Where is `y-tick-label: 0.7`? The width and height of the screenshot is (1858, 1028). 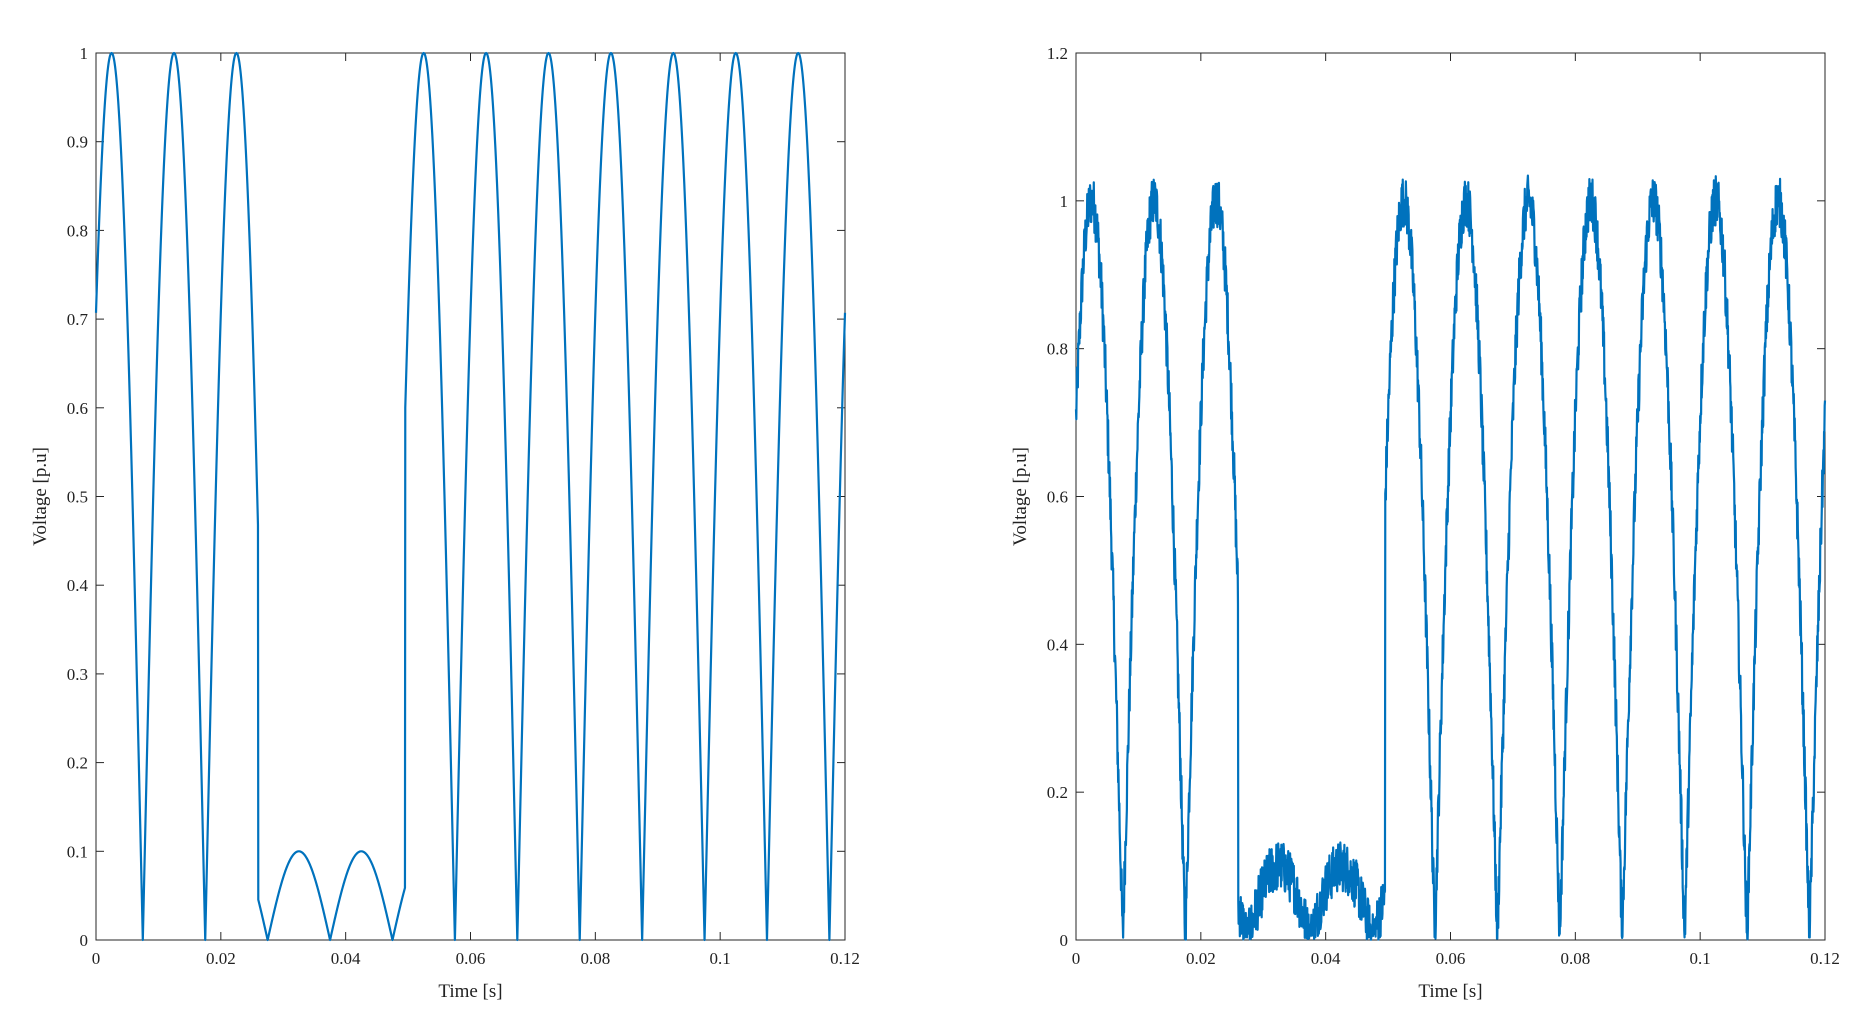
y-tick-label: 0.7 is located at coordinates (78, 319).